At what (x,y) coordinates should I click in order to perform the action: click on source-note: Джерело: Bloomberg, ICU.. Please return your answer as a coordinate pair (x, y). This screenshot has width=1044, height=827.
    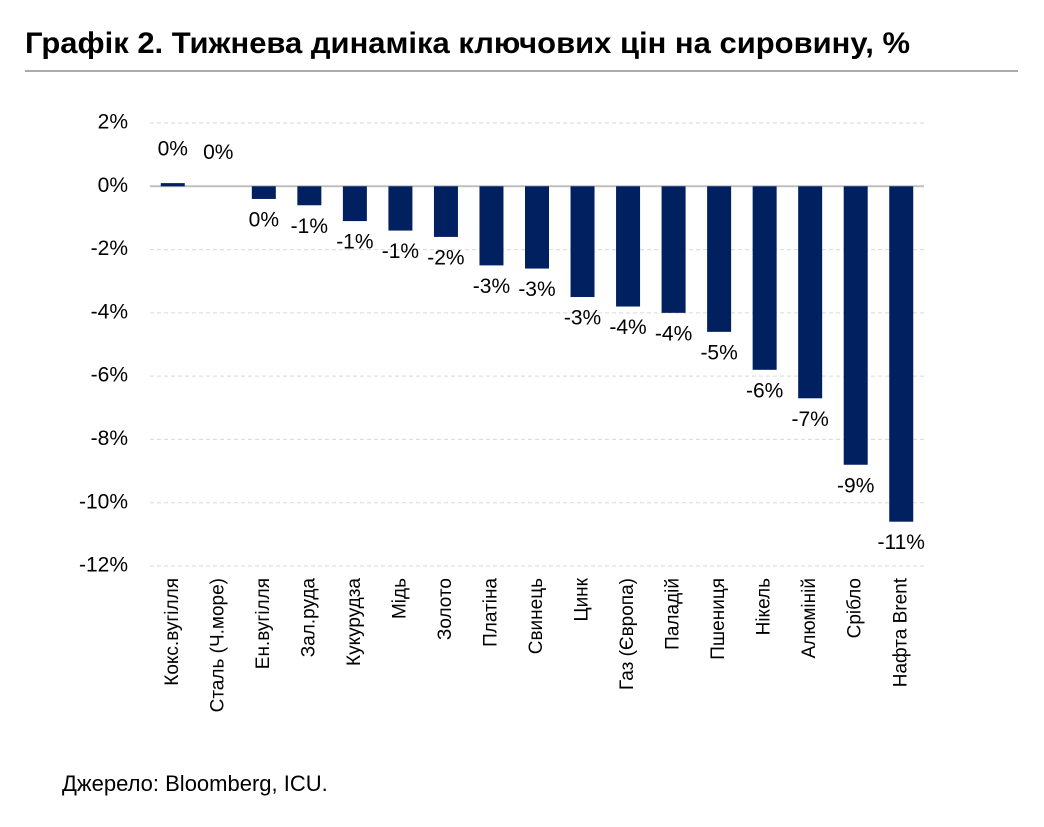
    Looking at the image, I should click on (195, 783).